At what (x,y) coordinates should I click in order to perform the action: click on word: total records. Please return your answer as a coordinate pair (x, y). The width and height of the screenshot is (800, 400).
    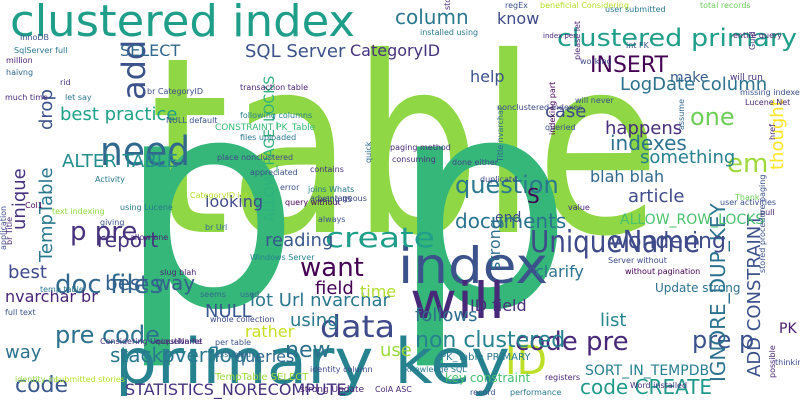
    Looking at the image, I should click on (725, 5).